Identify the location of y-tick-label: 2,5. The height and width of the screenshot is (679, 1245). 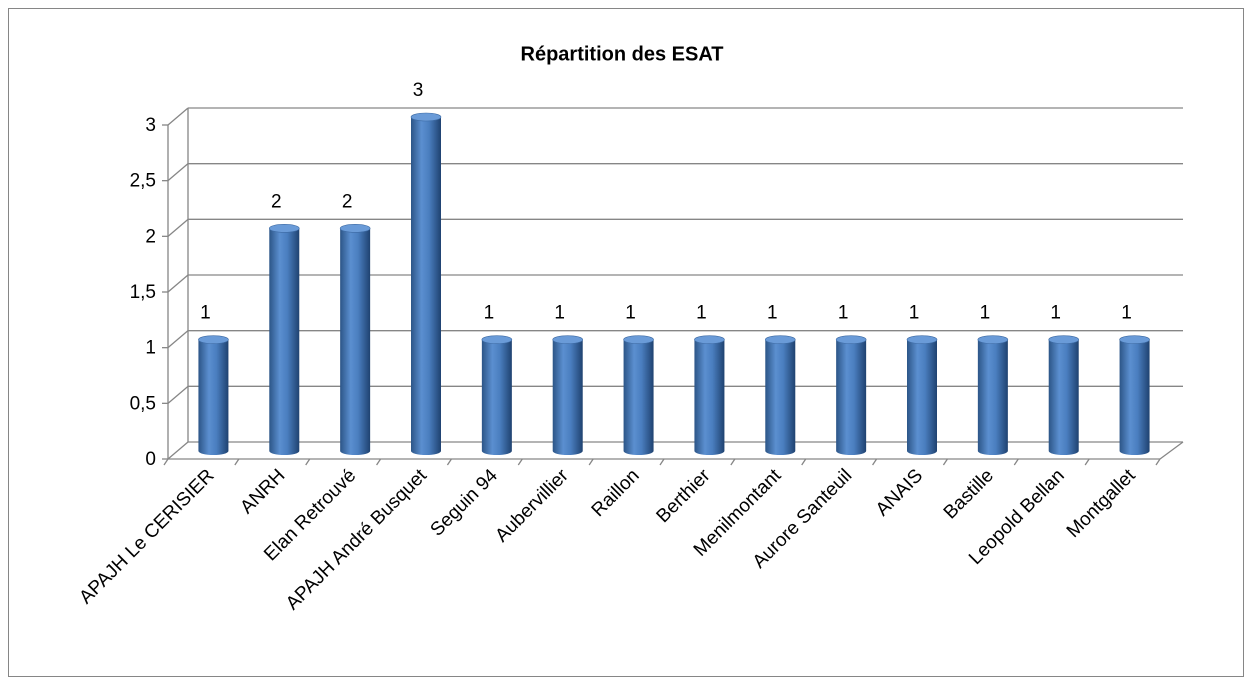
(143, 181).